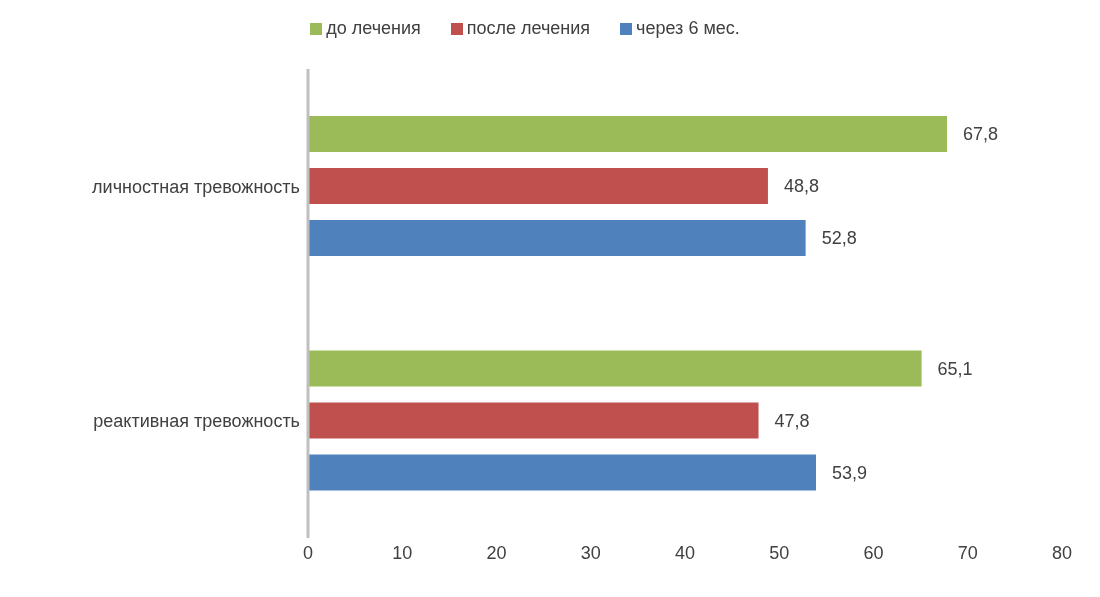 The height and width of the screenshot is (597, 1100). Describe the element at coordinates (685, 552) in the screenshot. I see `x-tick-label: 40` at that location.